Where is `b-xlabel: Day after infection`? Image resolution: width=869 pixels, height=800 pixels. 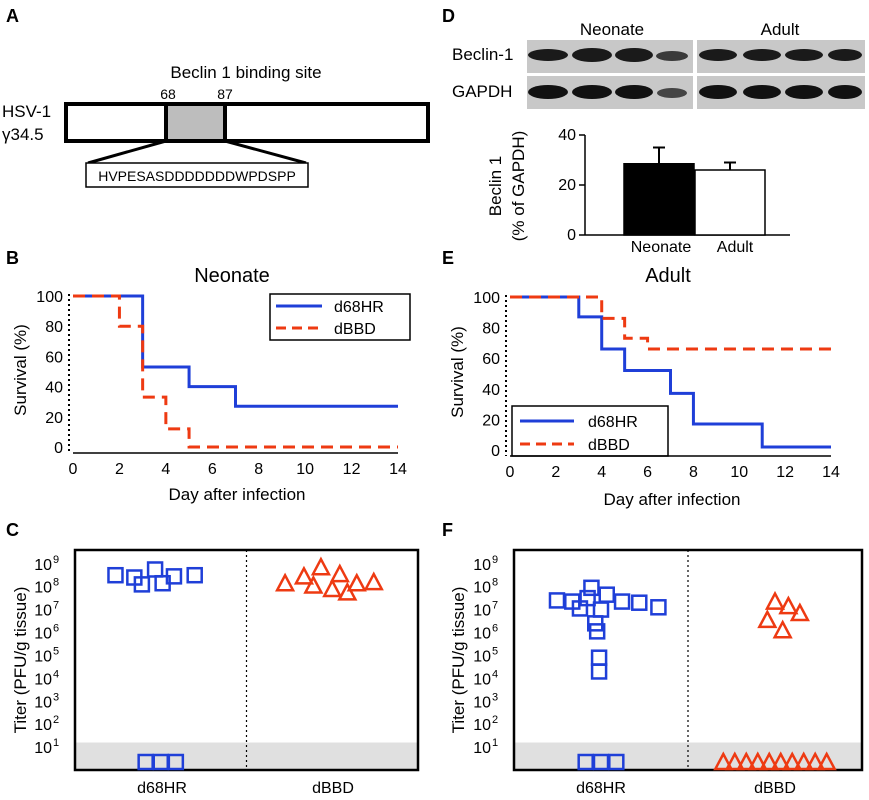 b-xlabel: Day after infection is located at coordinates (236, 494).